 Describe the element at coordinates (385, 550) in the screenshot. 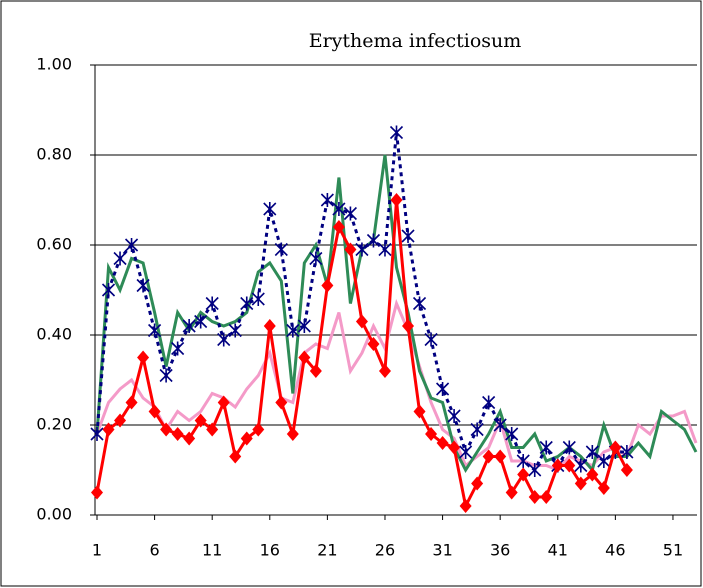

I see `x-tick-label: 26` at that location.